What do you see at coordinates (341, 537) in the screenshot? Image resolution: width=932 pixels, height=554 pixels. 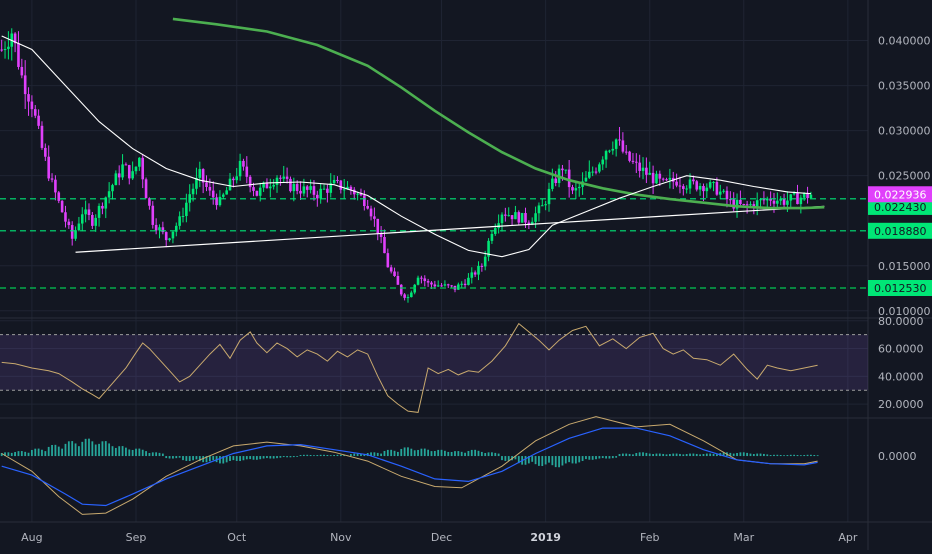 I see `x-axis-tick-label: Nov` at bounding box center [341, 537].